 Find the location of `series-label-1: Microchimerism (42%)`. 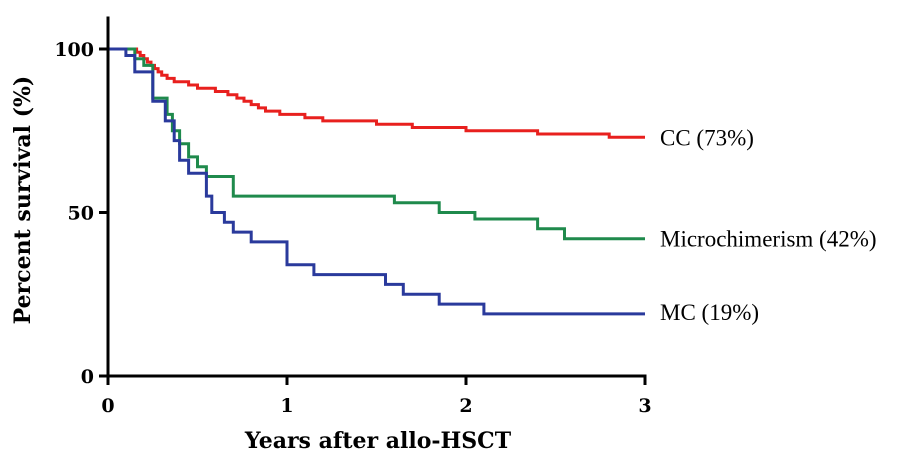

series-label-1: Microchimerism (42%) is located at coordinates (768, 239).